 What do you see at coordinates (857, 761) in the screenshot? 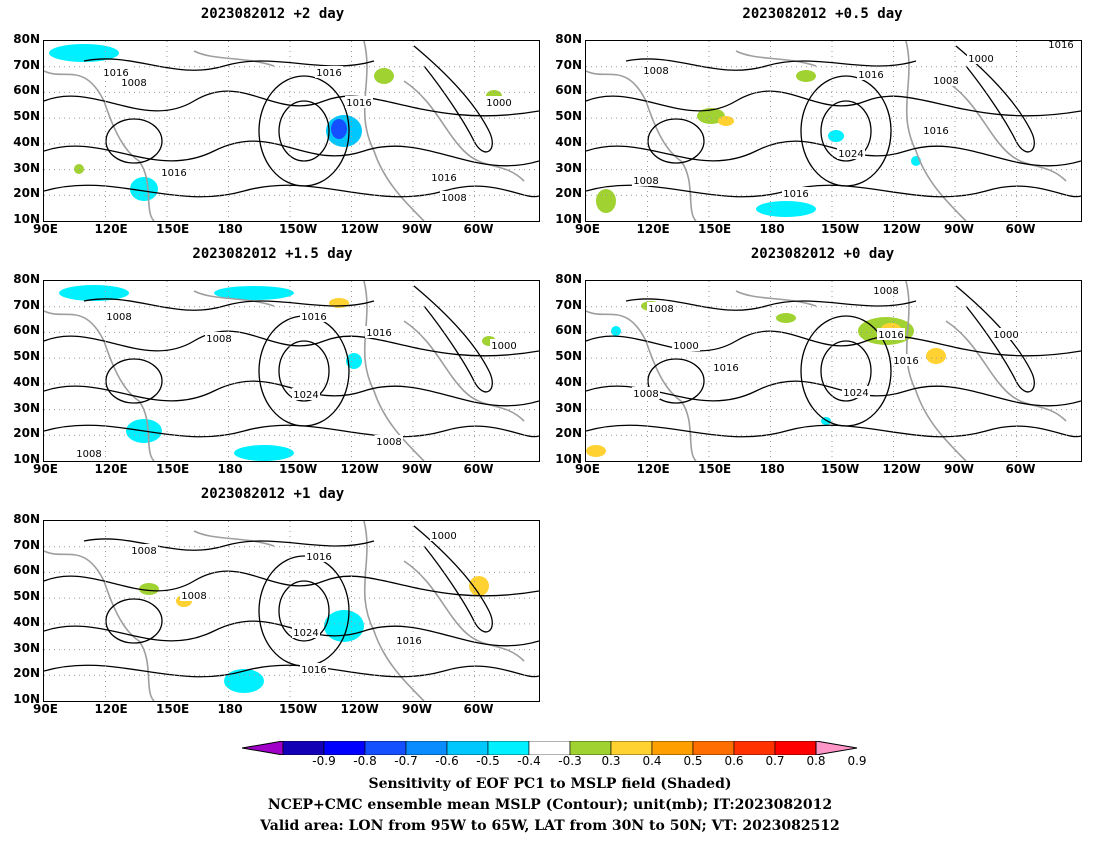
I see `colorbar-tick-label: 0.9` at bounding box center [857, 761].